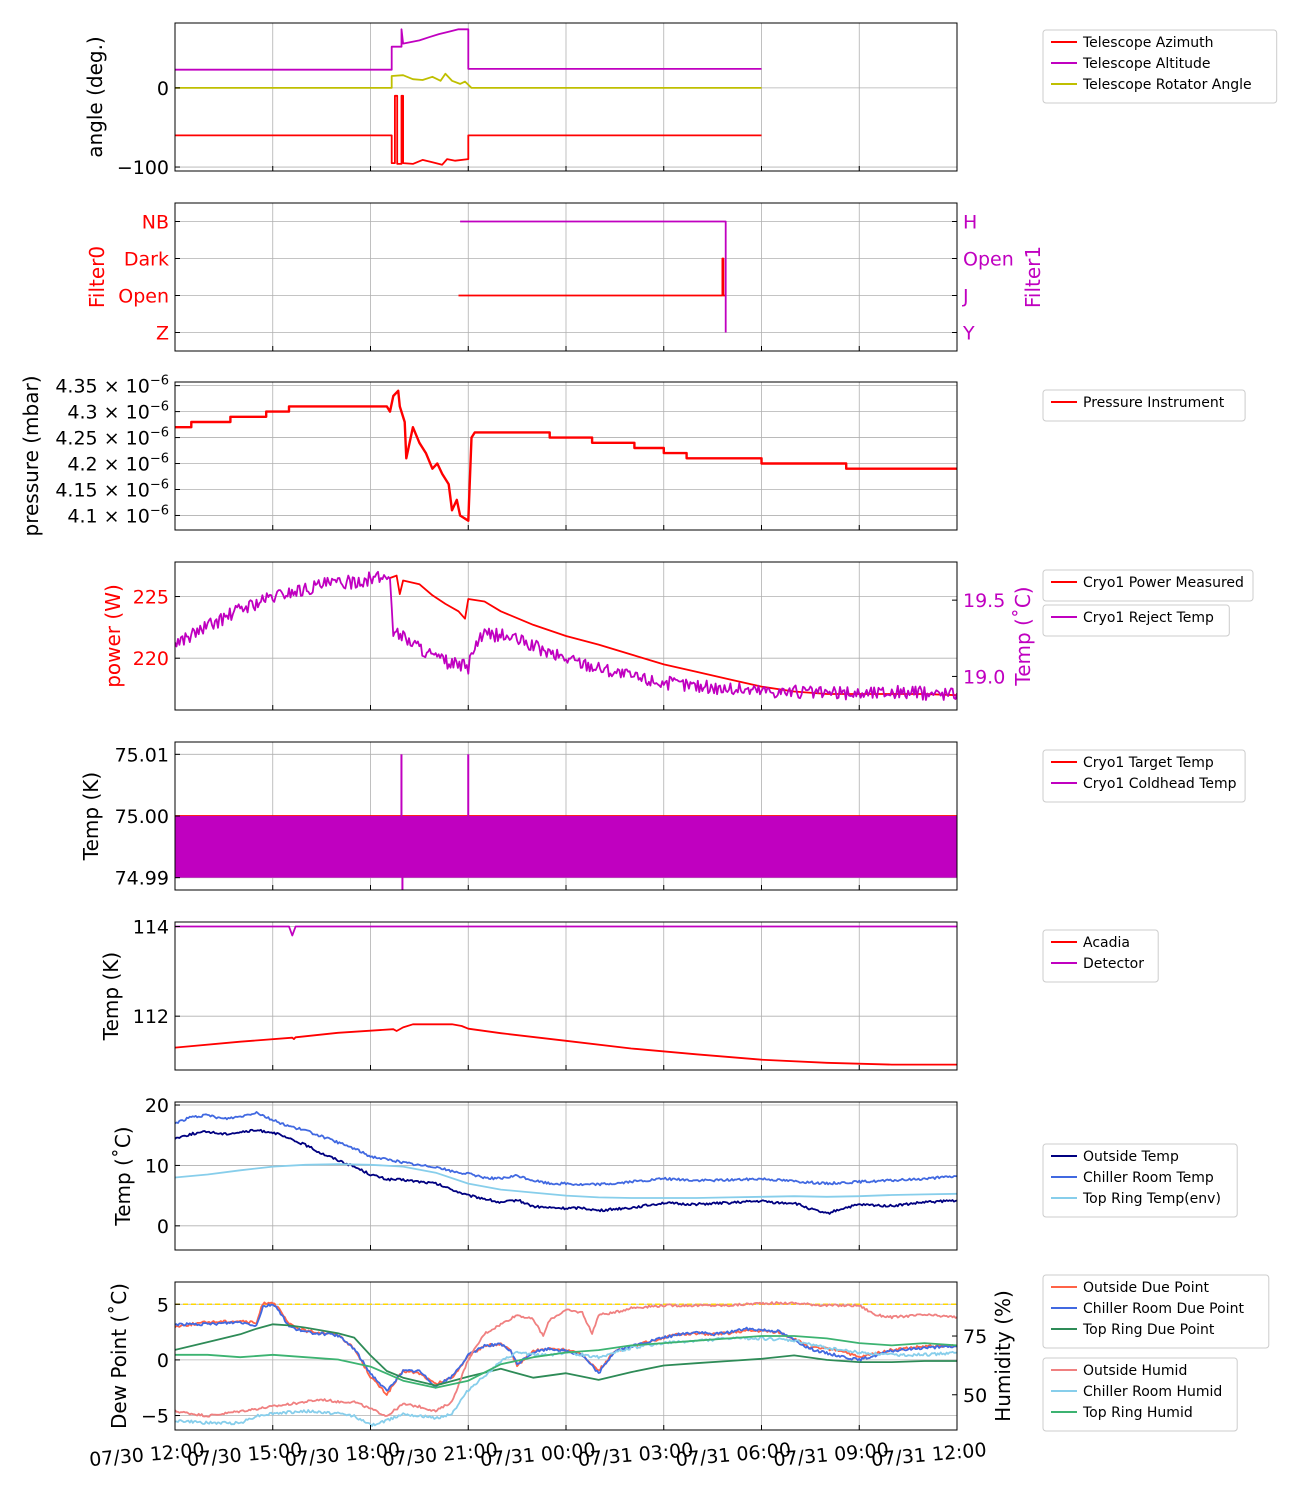  What do you see at coordinates (162, 334) in the screenshot?
I see `y-tick-label: Z` at bounding box center [162, 334].